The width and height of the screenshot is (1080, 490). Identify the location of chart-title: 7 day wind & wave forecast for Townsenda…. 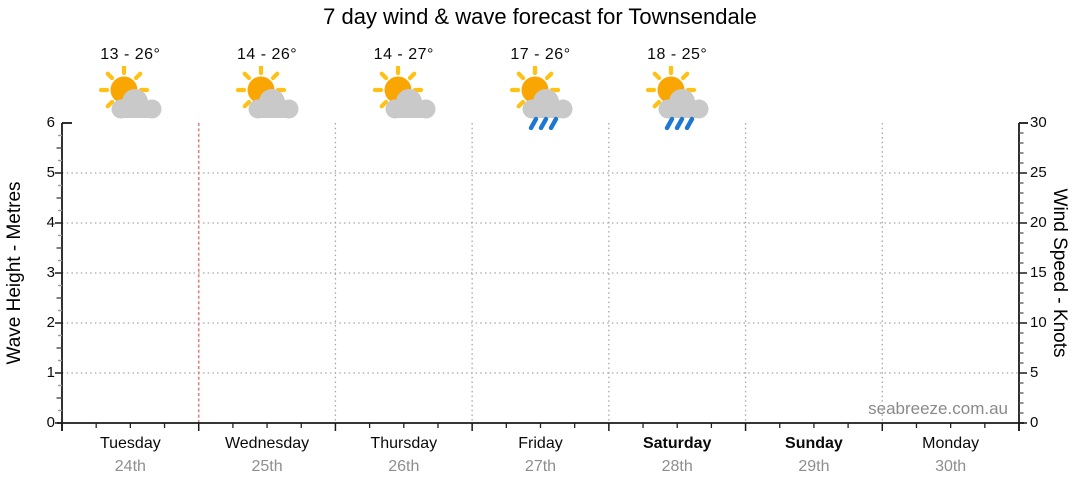
(540, 16).